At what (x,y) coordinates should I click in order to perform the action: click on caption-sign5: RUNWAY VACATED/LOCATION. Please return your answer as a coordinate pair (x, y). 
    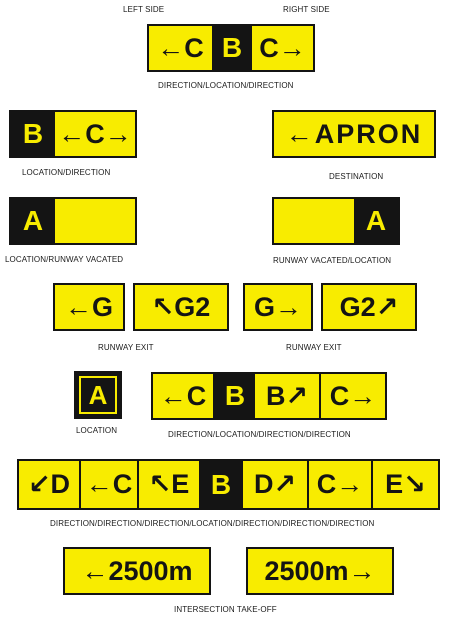
    Looking at the image, I should click on (332, 260).